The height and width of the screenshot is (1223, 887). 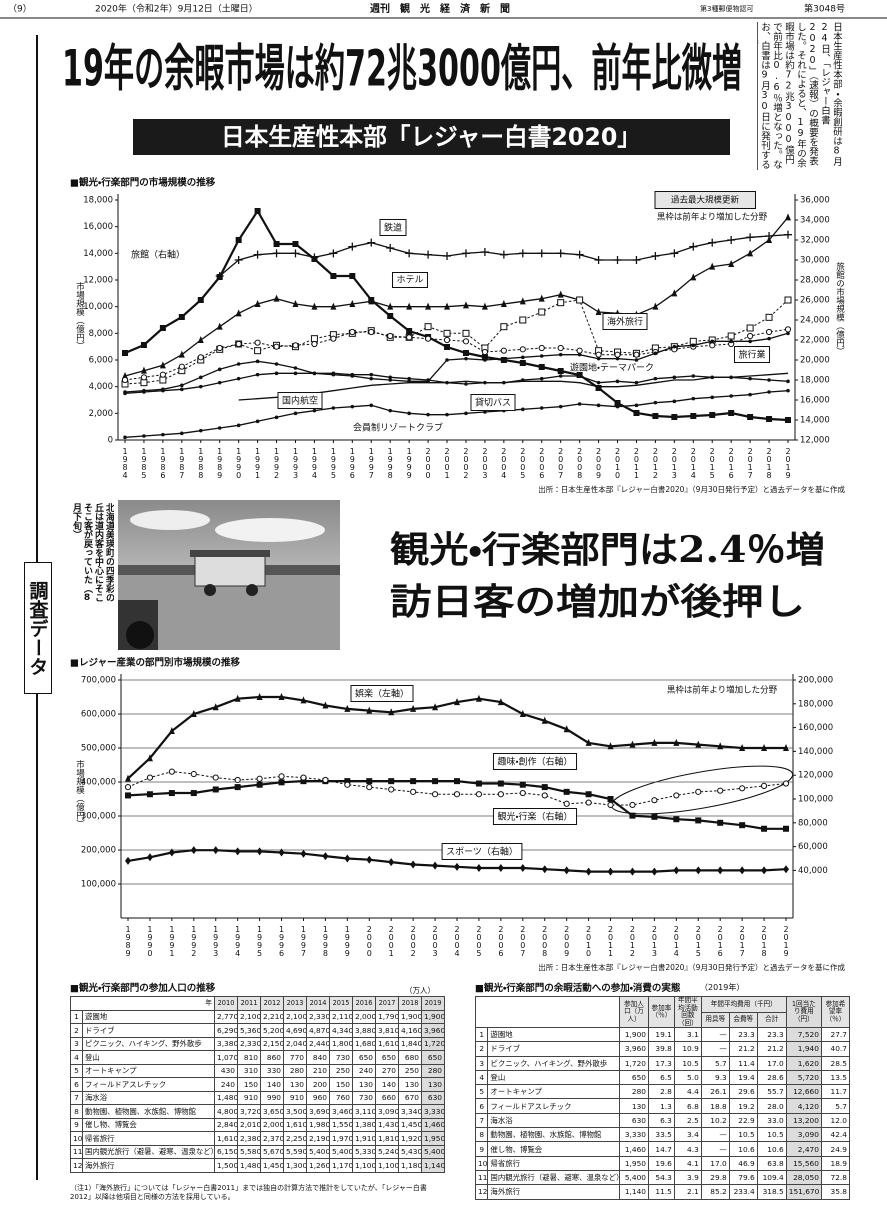 What do you see at coordinates (364, 1030) in the screenshot?
I see `cell: 3,880` at bounding box center [364, 1030].